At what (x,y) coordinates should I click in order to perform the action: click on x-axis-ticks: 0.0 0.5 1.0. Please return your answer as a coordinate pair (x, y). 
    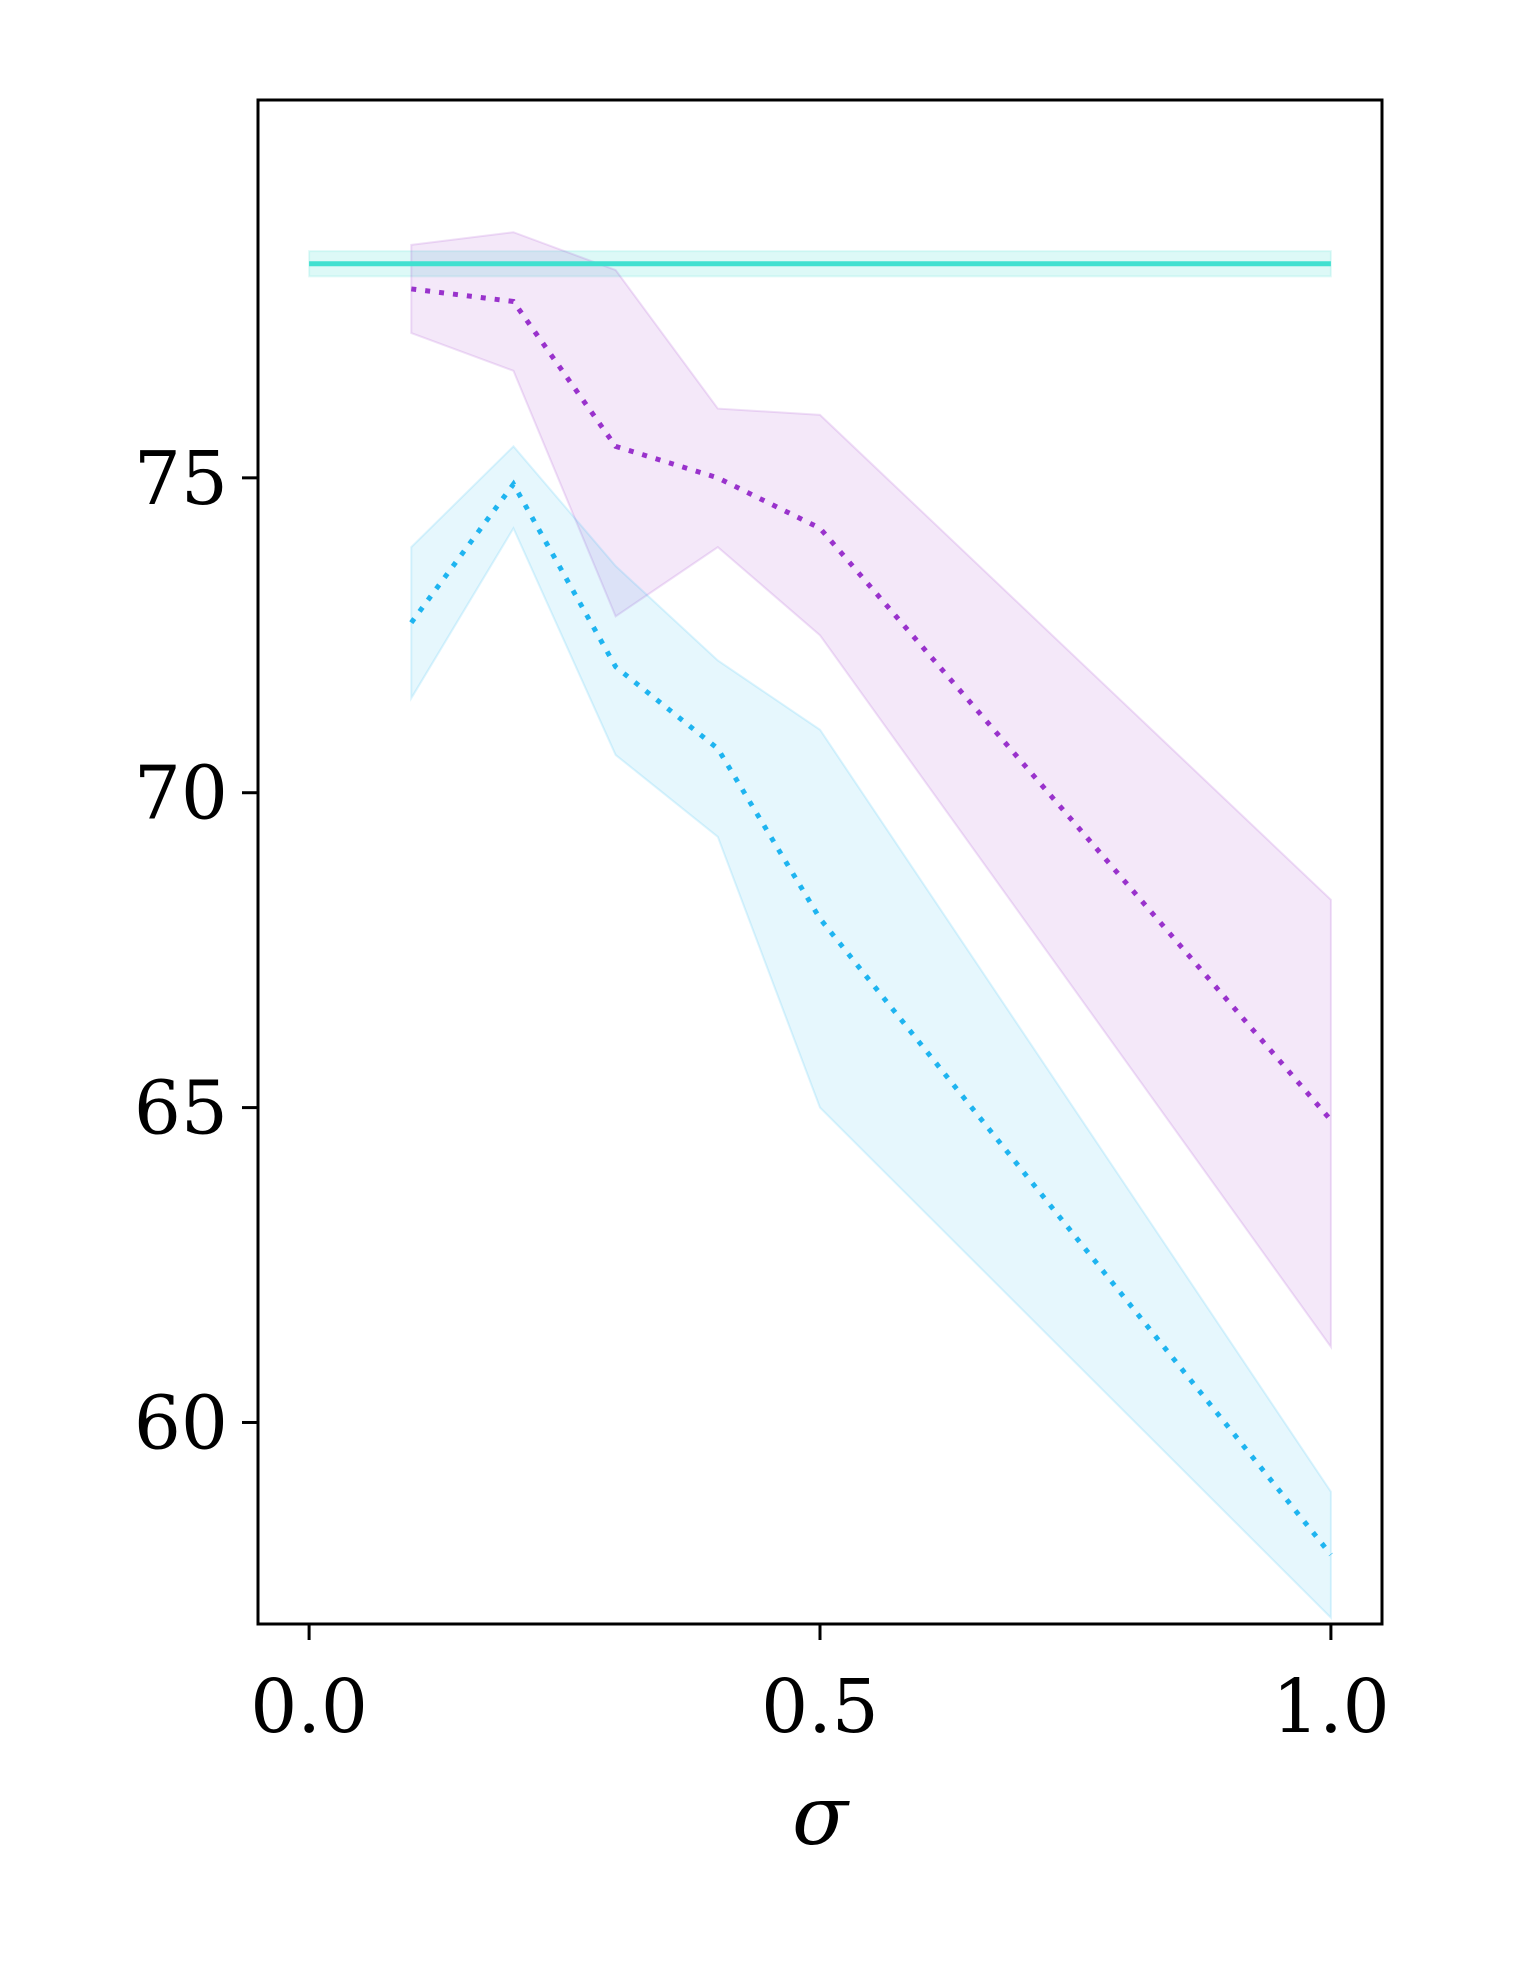
    Looking at the image, I should click on (820, 1687).